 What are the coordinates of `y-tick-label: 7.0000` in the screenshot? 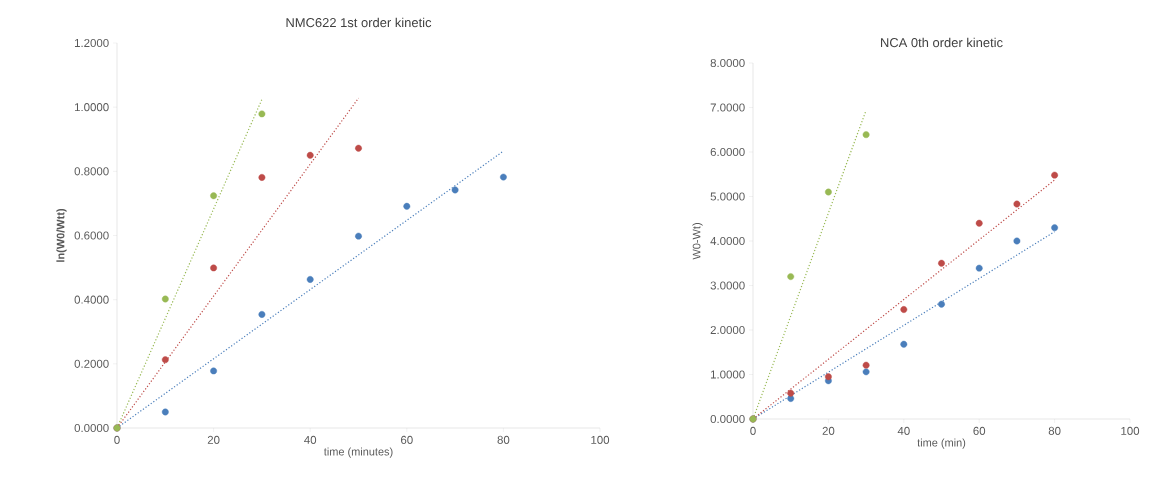 It's located at (727, 107).